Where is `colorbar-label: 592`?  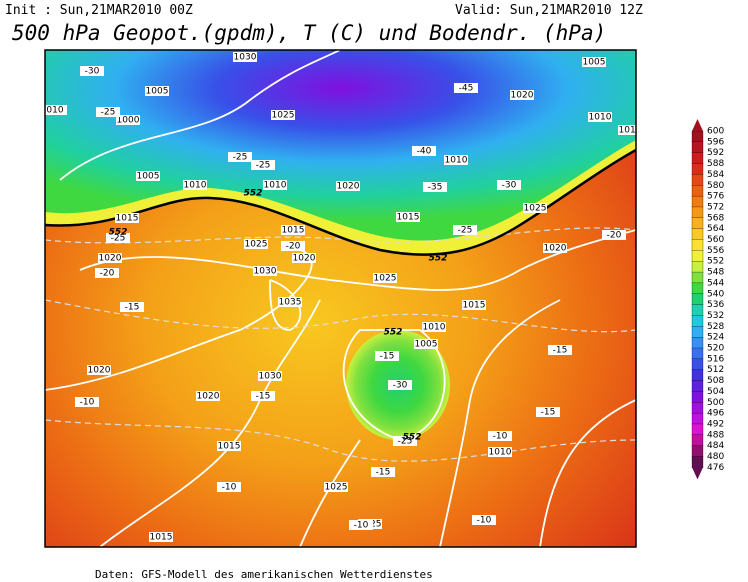
colorbar-label: 592 is located at coordinates (715, 153).